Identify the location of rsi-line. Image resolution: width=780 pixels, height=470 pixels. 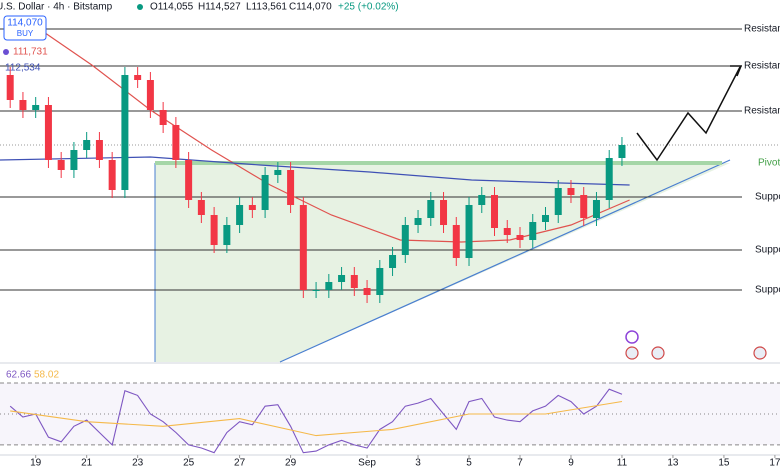
(316, 421).